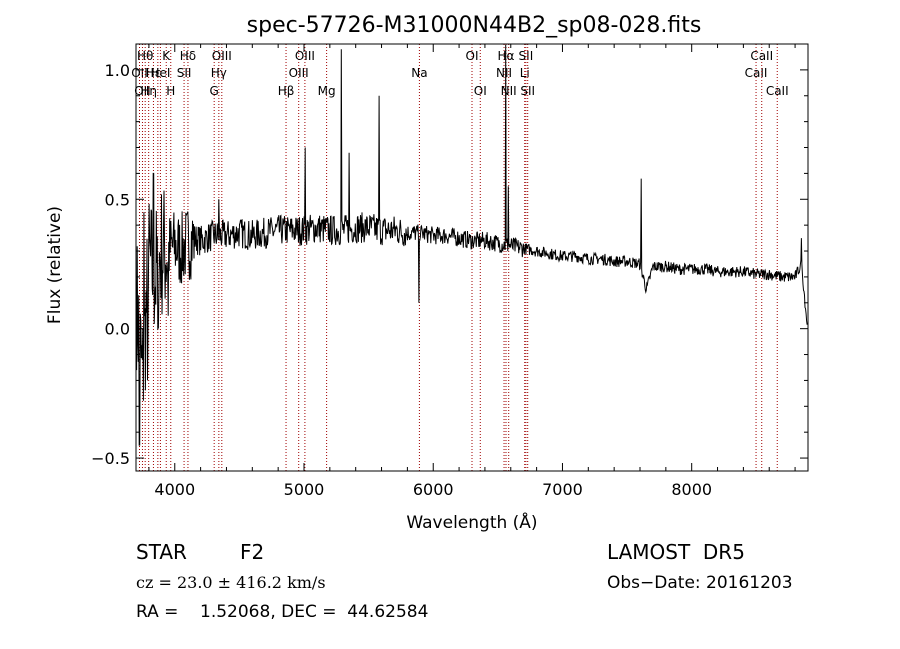 Image resolution: width=900 pixels, height=649 pixels. Describe the element at coordinates (117, 329) in the screenshot. I see `y-tick-label: 0.0` at that location.